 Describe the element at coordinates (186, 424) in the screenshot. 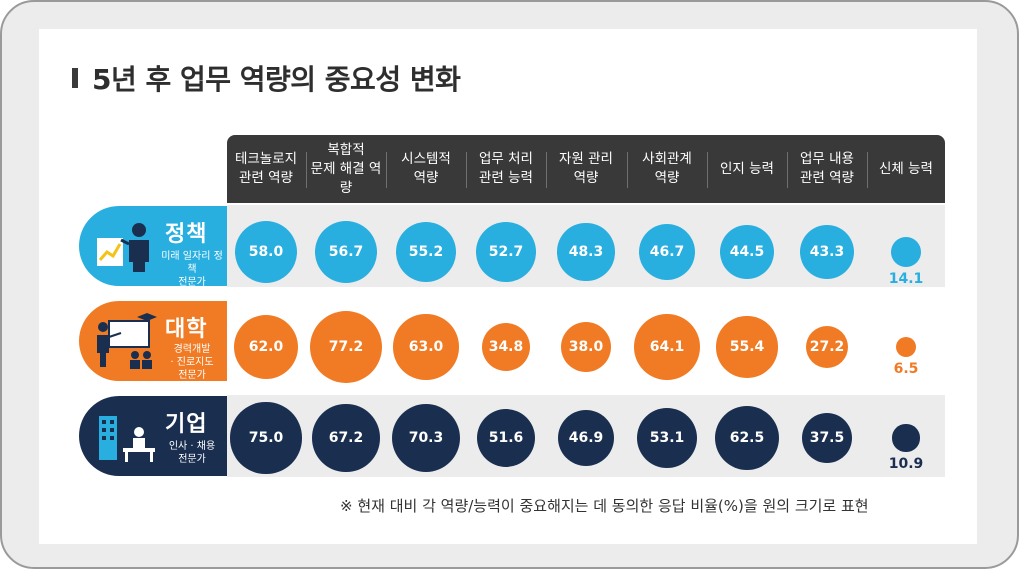

I see `row-title-company: 기업` at that location.